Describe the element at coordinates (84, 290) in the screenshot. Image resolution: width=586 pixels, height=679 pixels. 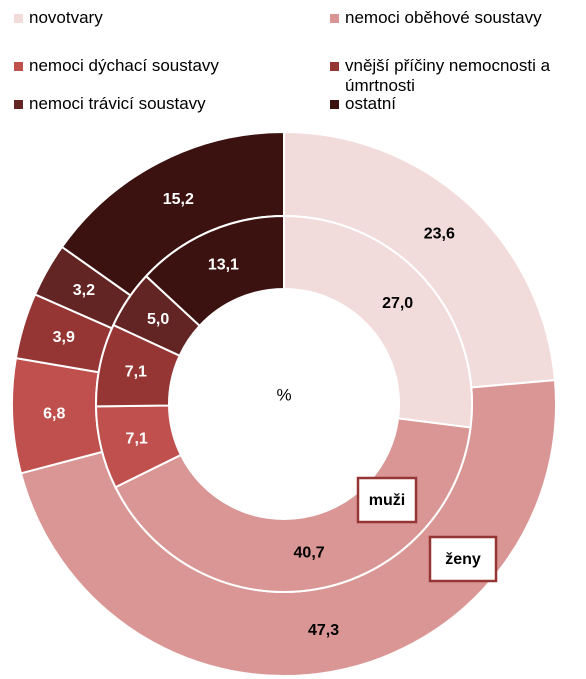
I see `value-label: 3,2` at that location.